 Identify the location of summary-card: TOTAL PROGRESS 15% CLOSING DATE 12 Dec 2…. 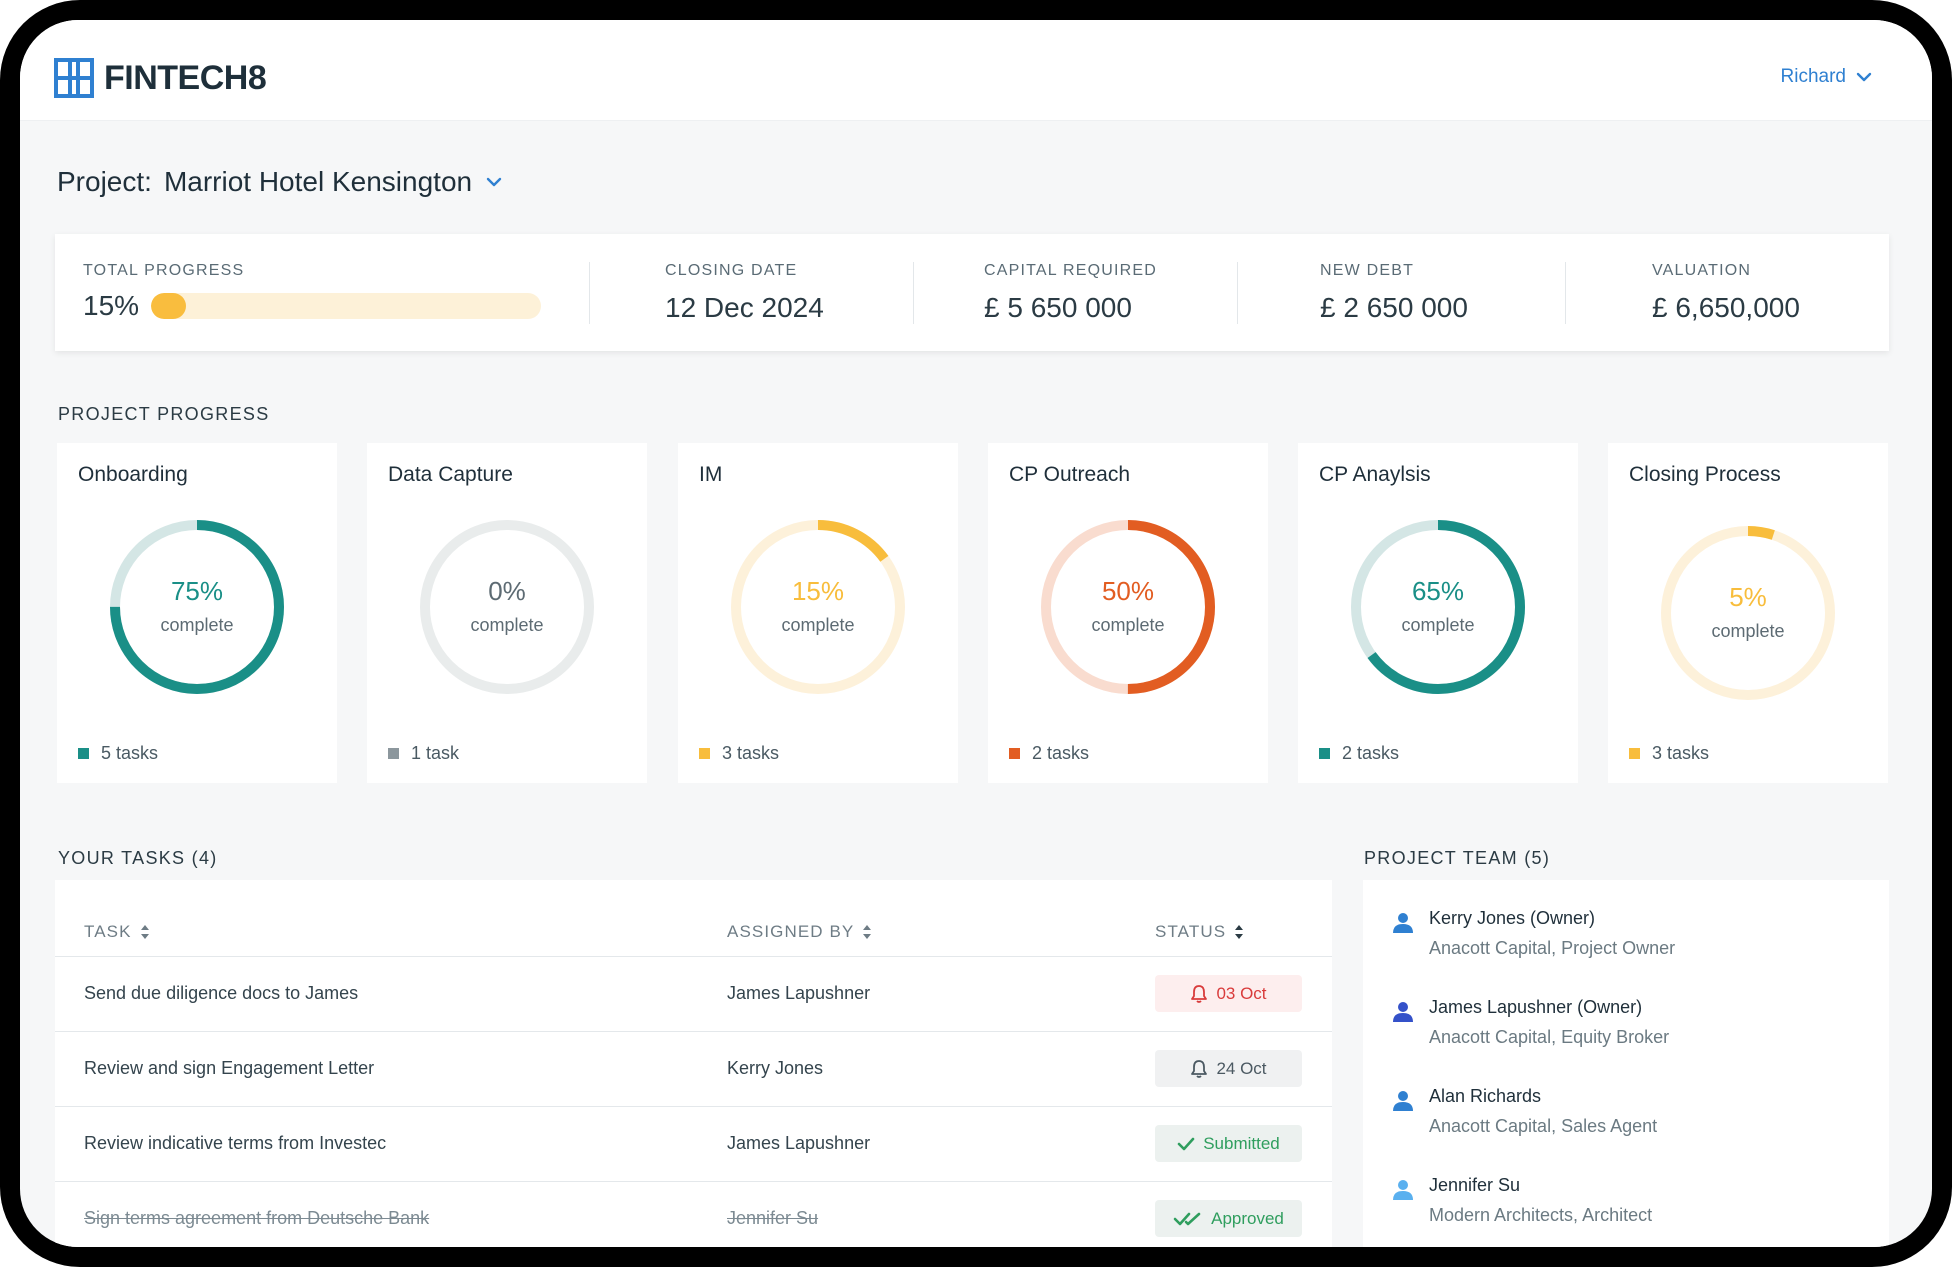
(972, 292).